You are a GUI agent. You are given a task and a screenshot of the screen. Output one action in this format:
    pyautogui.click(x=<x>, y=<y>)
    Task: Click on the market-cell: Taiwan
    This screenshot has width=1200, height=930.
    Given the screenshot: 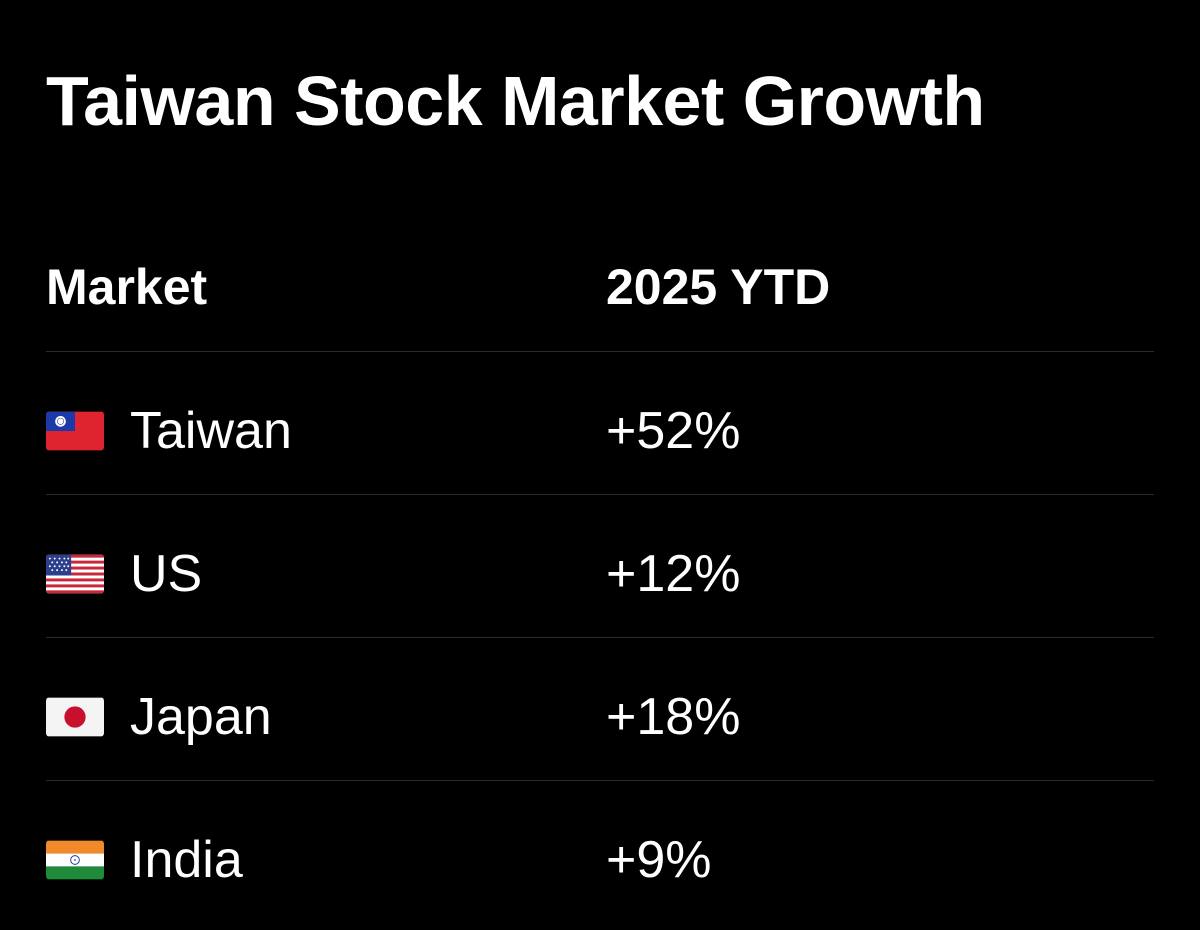 What is the action you would take?
    pyautogui.click(x=169, y=431)
    